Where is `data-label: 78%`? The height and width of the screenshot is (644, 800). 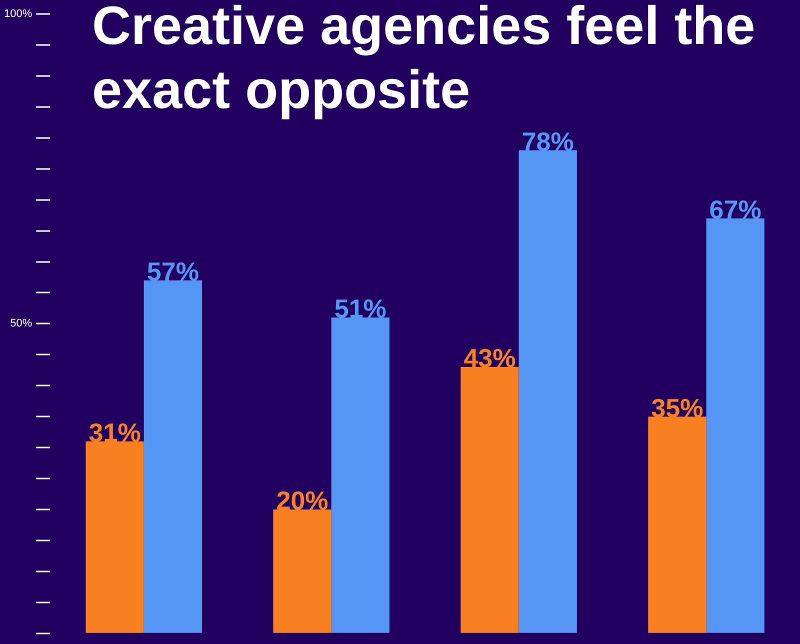
data-label: 78% is located at coordinates (548, 141).